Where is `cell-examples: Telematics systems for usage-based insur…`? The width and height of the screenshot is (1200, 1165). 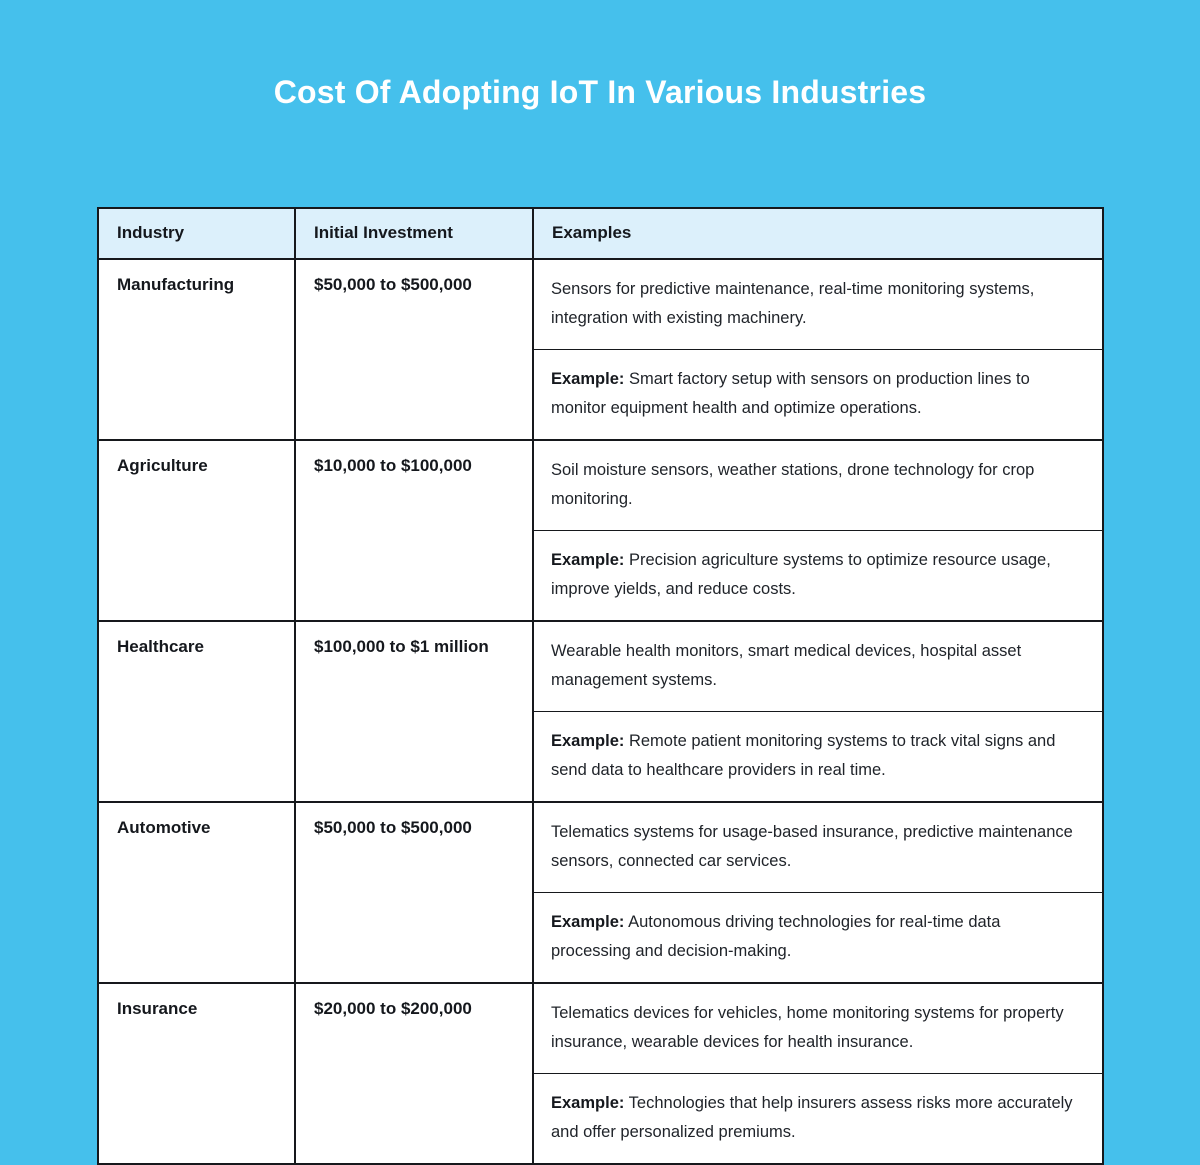 cell-examples: Telematics systems for usage-based insur… is located at coordinates (818, 893).